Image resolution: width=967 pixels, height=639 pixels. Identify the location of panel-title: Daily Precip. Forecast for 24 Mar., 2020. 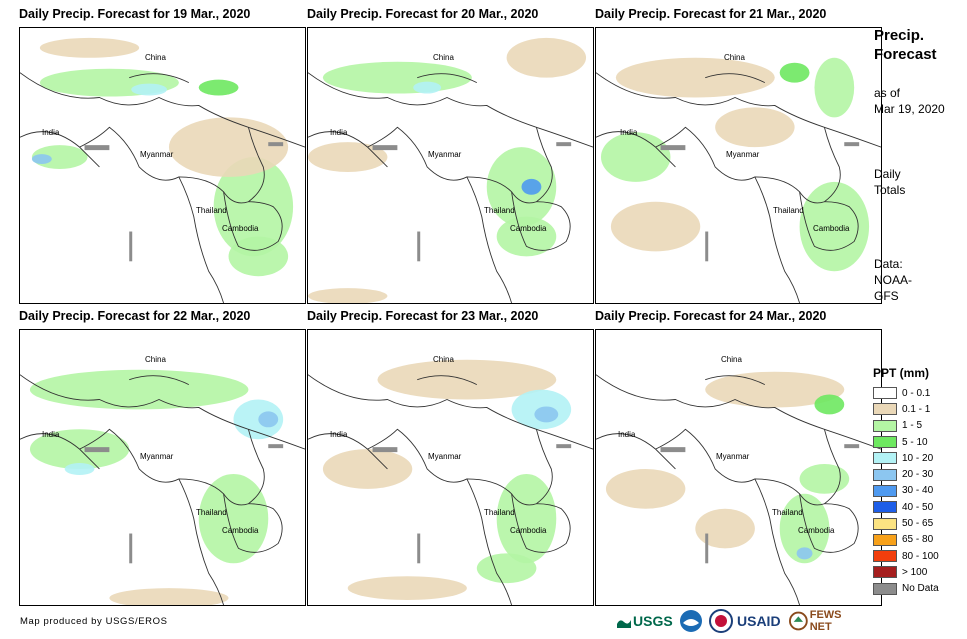
(711, 316).